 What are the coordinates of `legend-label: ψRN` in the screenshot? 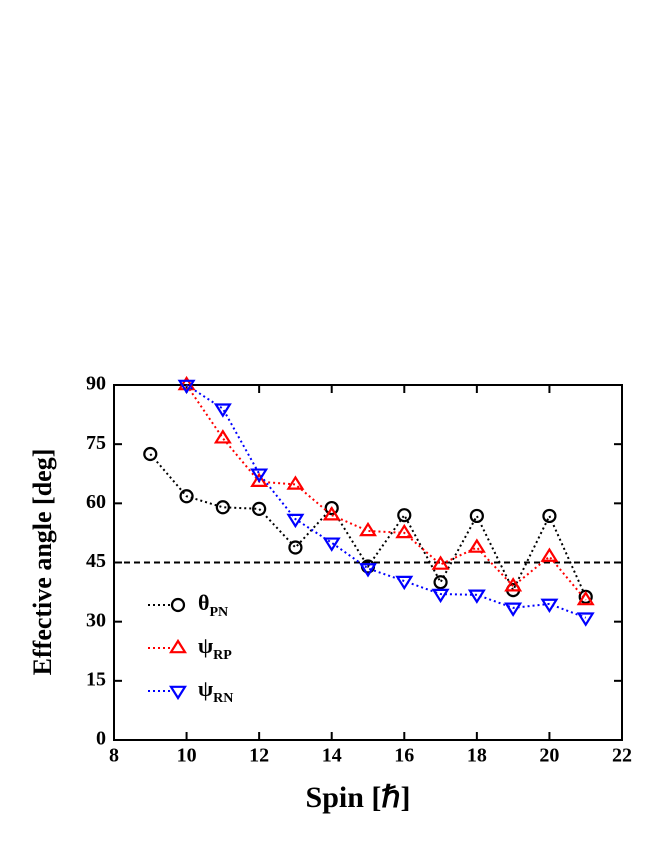 It's located at (215, 691).